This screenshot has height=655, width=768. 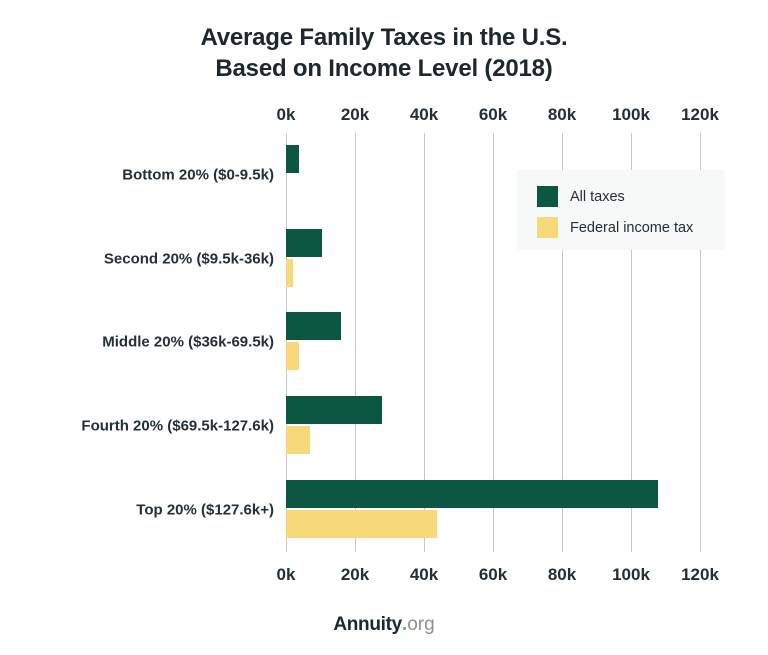 I want to click on bar-row: Second 20% ($9.5k-36k), so click(x=384, y=259).